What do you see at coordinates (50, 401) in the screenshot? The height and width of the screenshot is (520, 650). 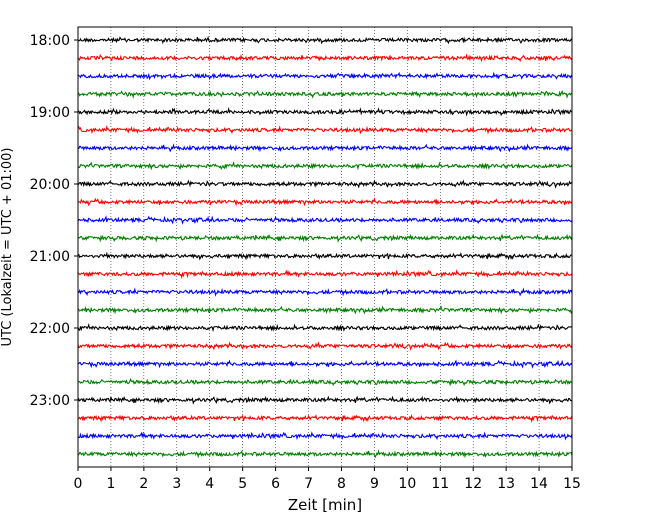 I see `y-tick-label: 23:00` at bounding box center [50, 401].